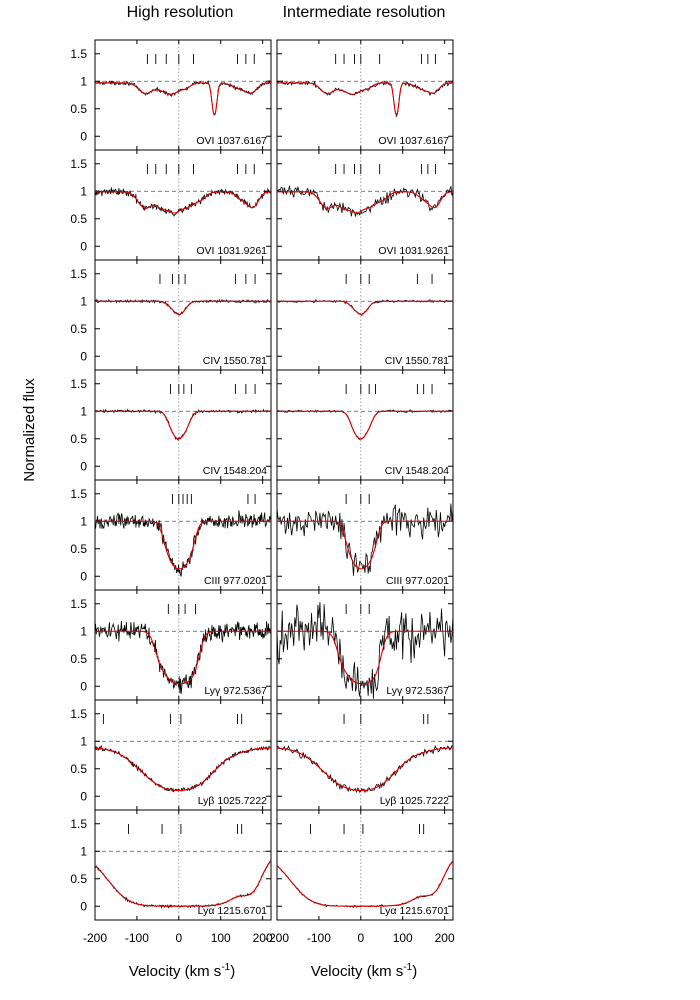  I want to click on x-axis-title-left: Velocity (km s-1), so click(182, 971).